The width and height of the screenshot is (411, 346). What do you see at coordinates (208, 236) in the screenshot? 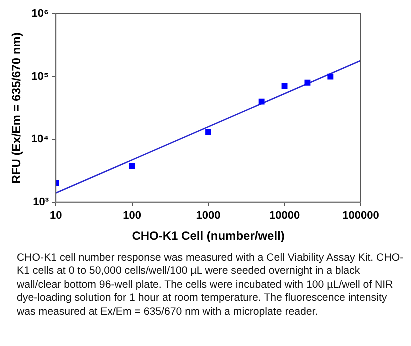
I see `x-axis-title: CHO-K1 Cell (number/well)` at bounding box center [208, 236].